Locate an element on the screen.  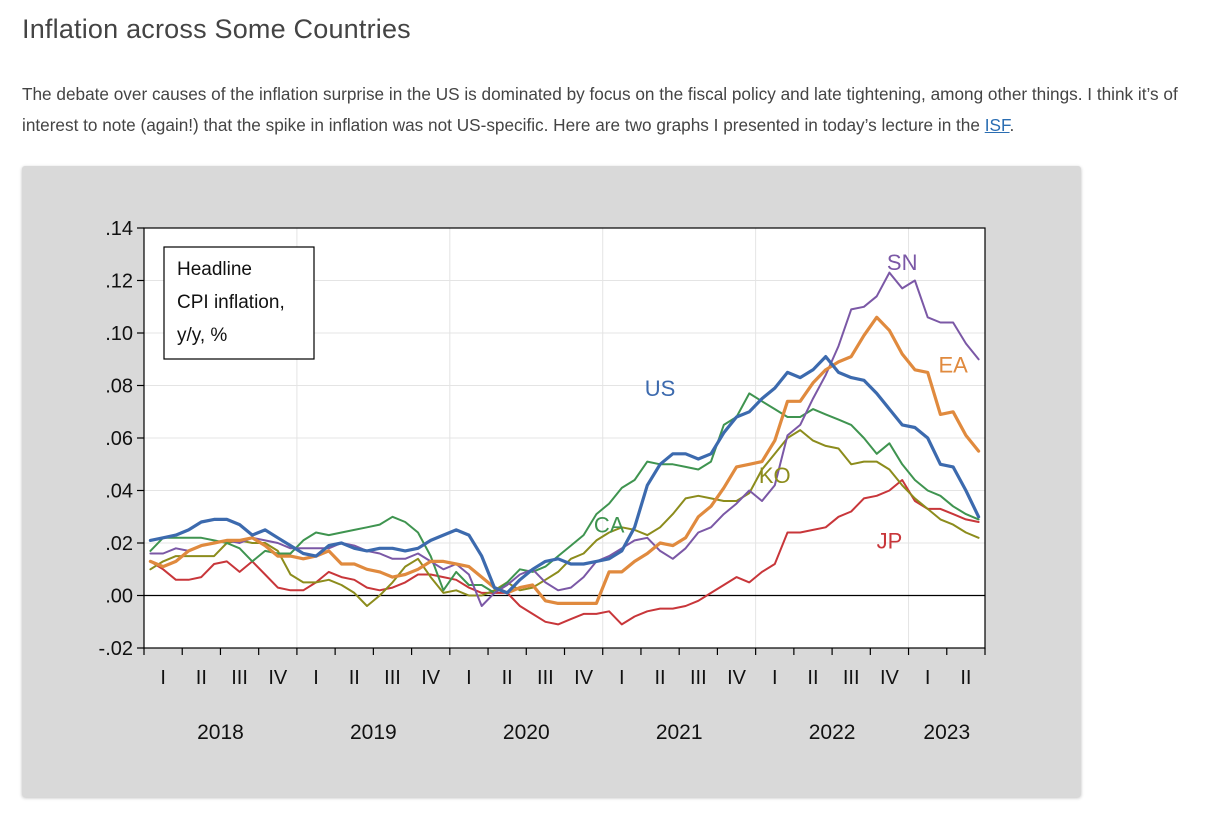
legend-box-frame is located at coordinates (239, 303).